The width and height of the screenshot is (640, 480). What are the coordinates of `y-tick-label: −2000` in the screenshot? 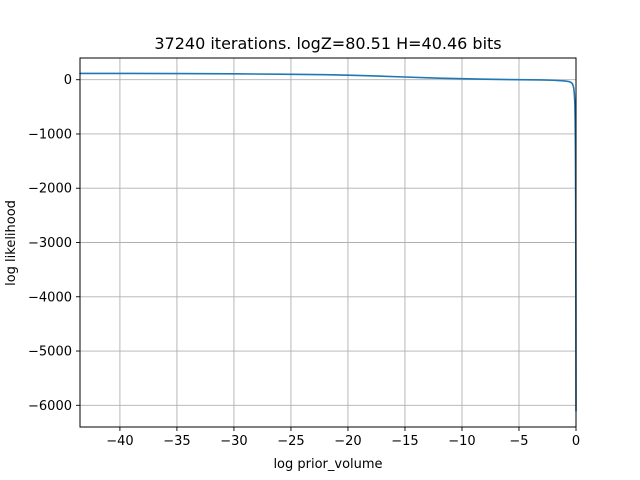 It's located at (50, 189).